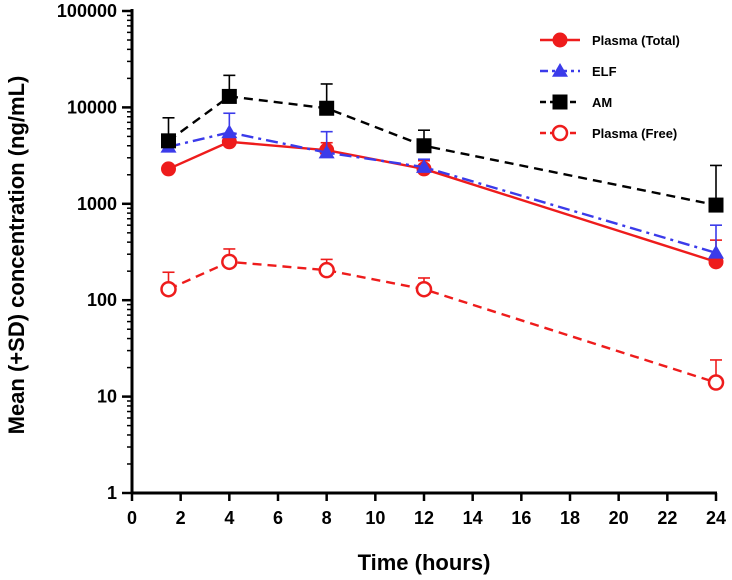  I want to click on x-tick-label: 12, so click(424, 518).